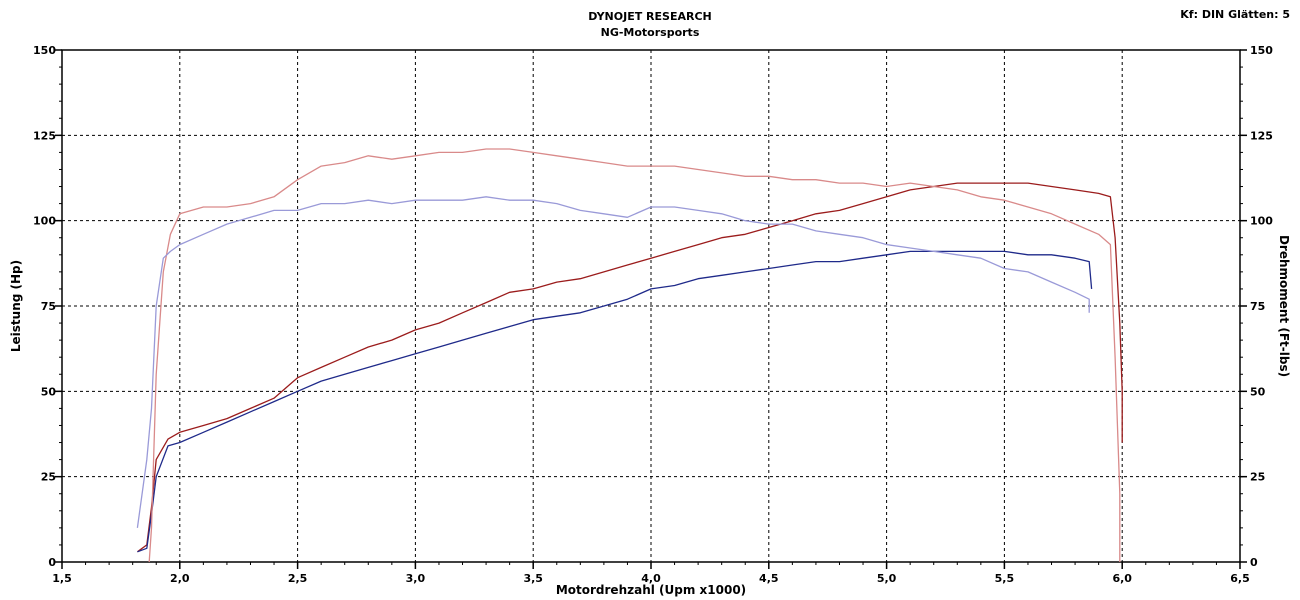 The image size is (1300, 600). Describe the element at coordinates (651, 578) in the screenshot. I see `x-tick-label: 4,0` at that location.